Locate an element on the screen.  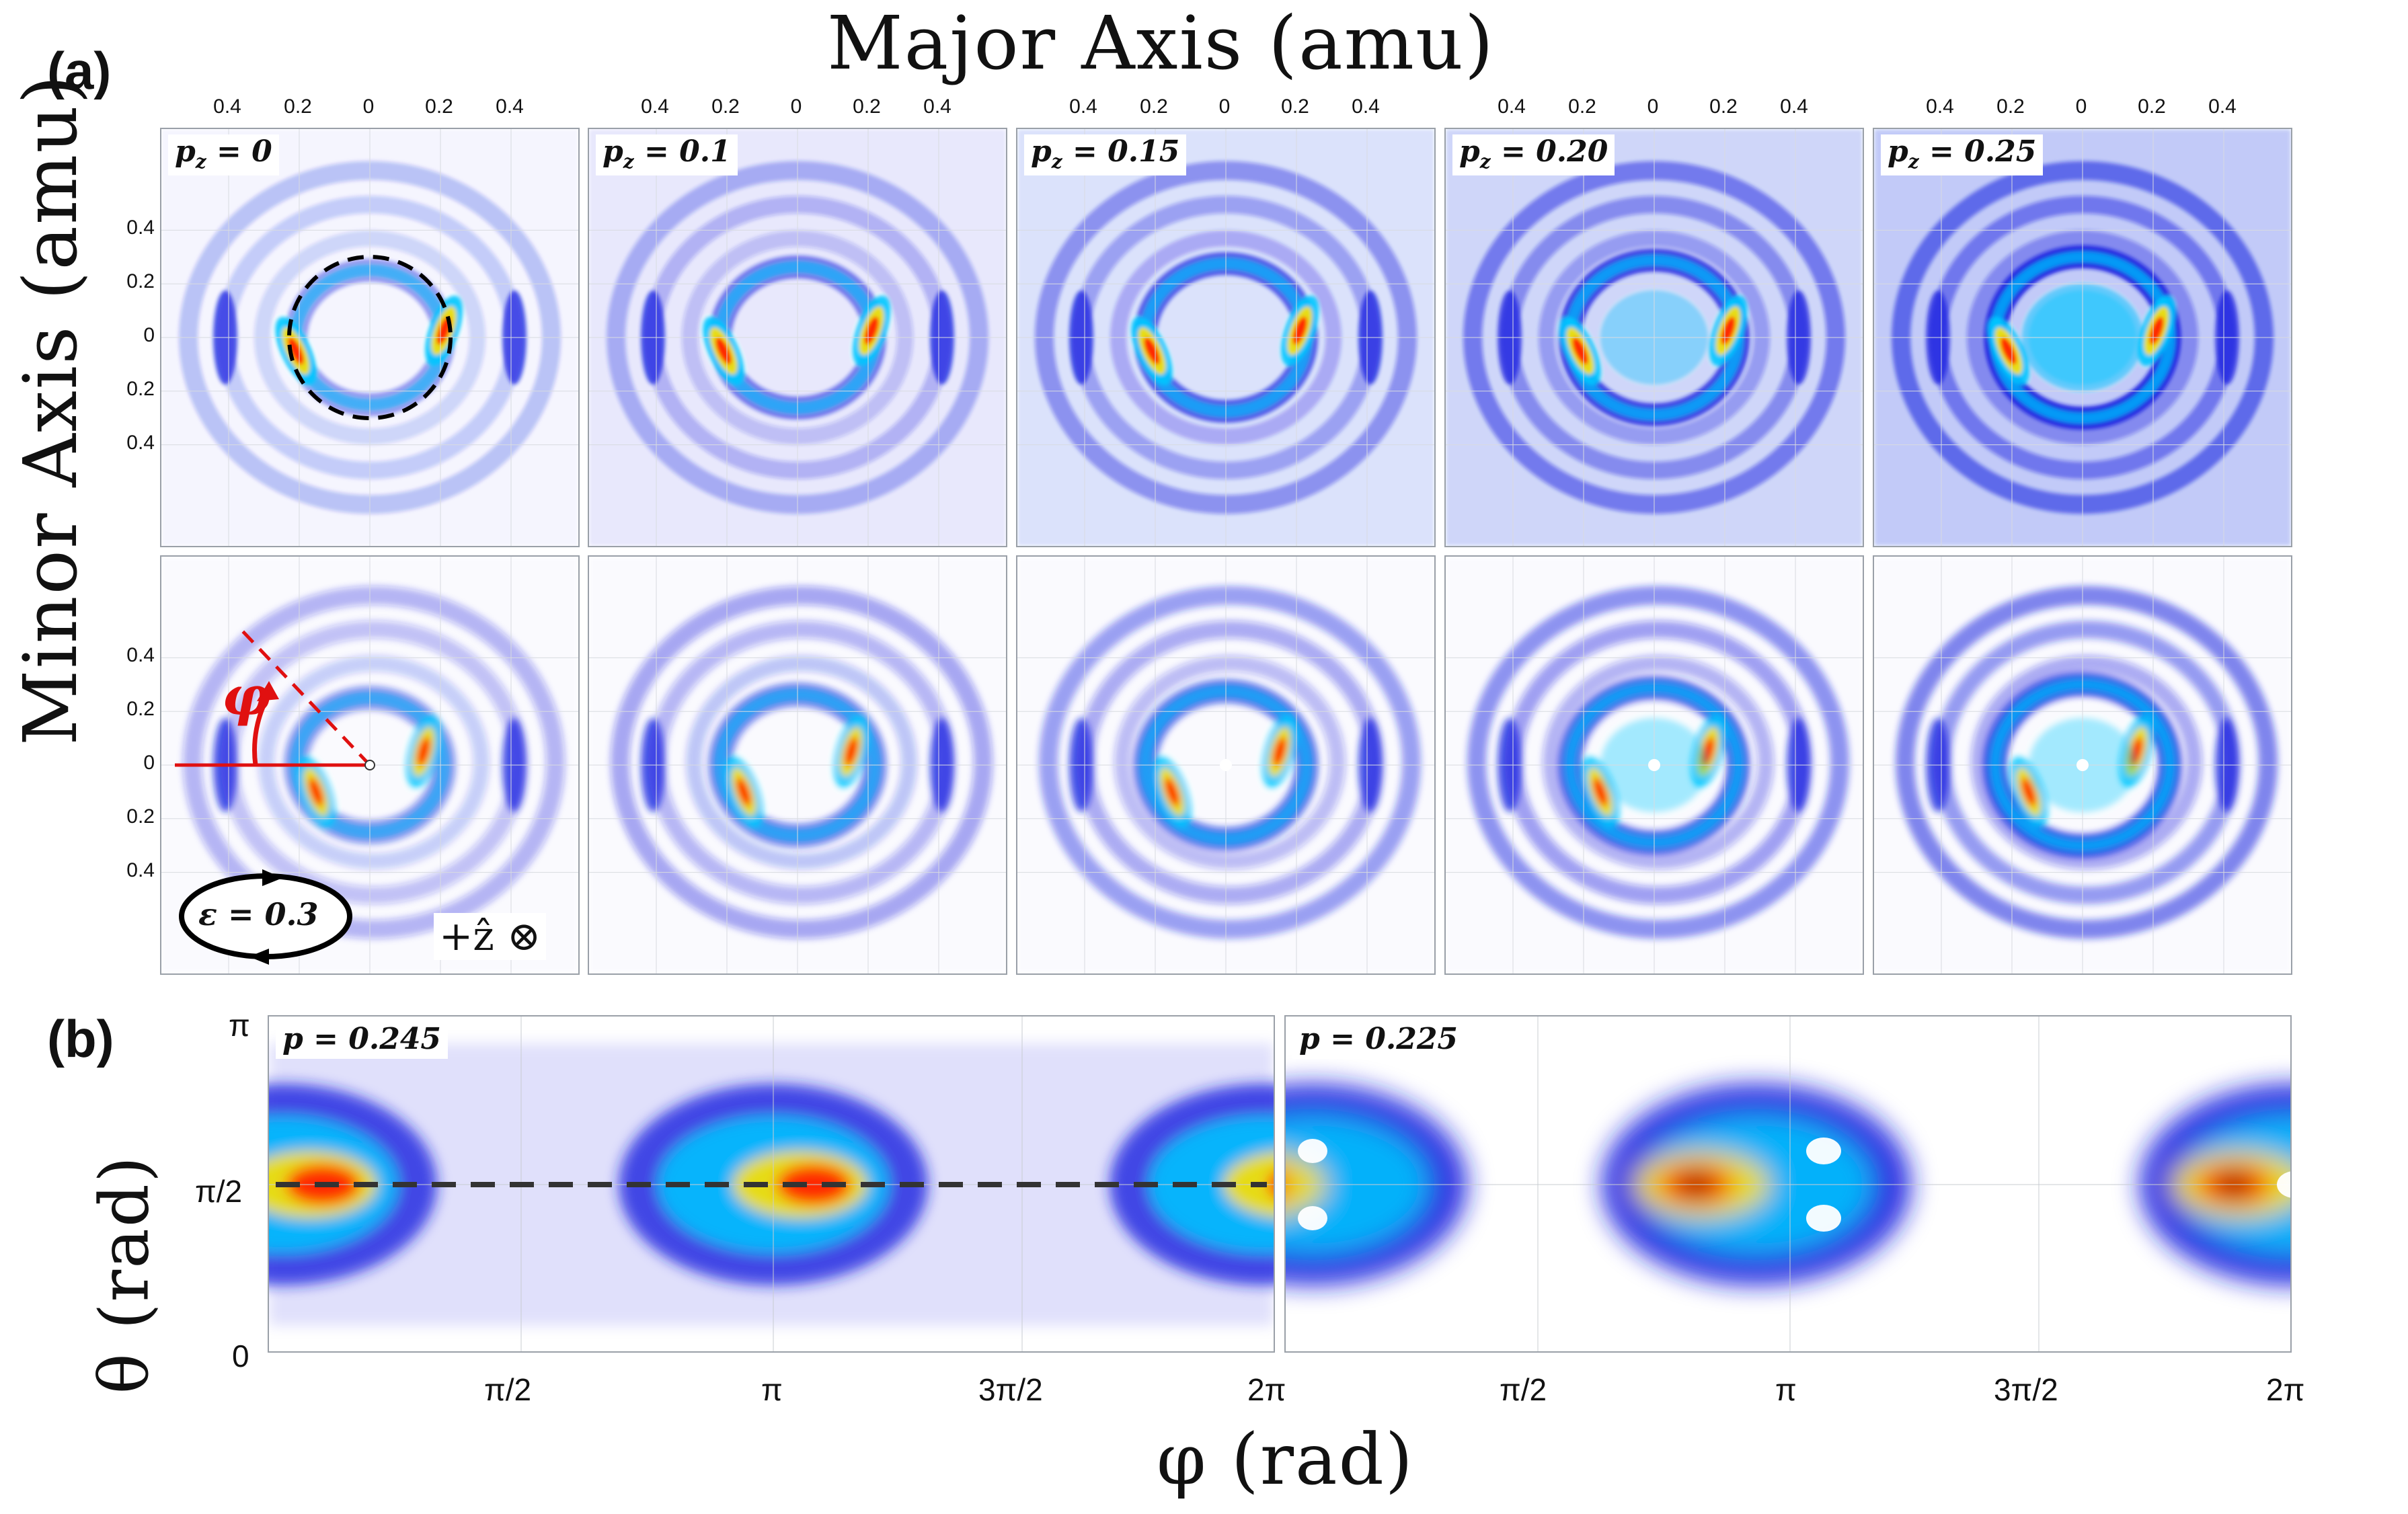
panel-b-right-tag: p = 0.225 is located at coordinates (1378, 1040).